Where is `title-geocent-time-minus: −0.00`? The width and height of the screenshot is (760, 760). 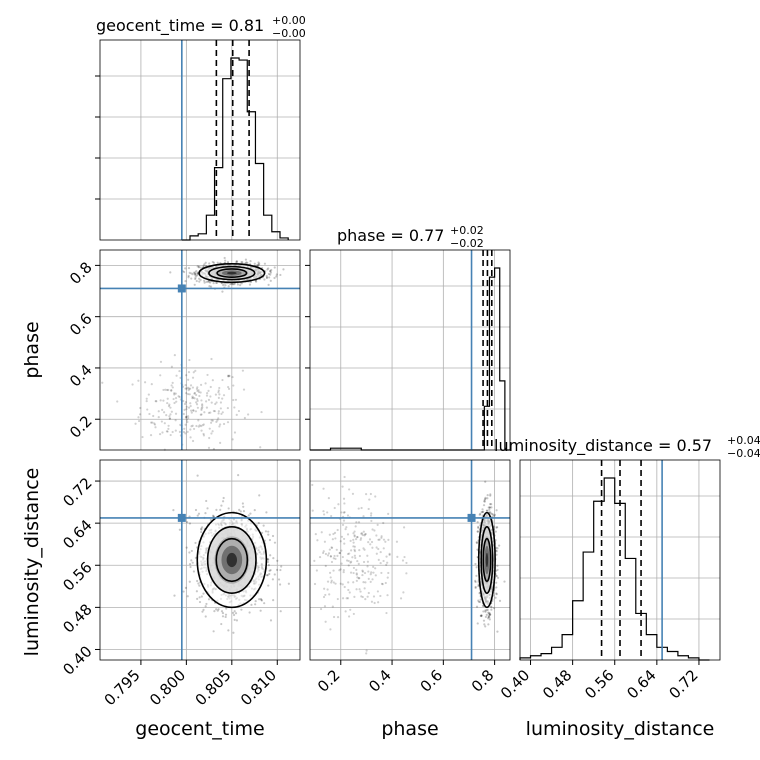 title-geocent-time-minus: −0.00 is located at coordinates (289, 33).